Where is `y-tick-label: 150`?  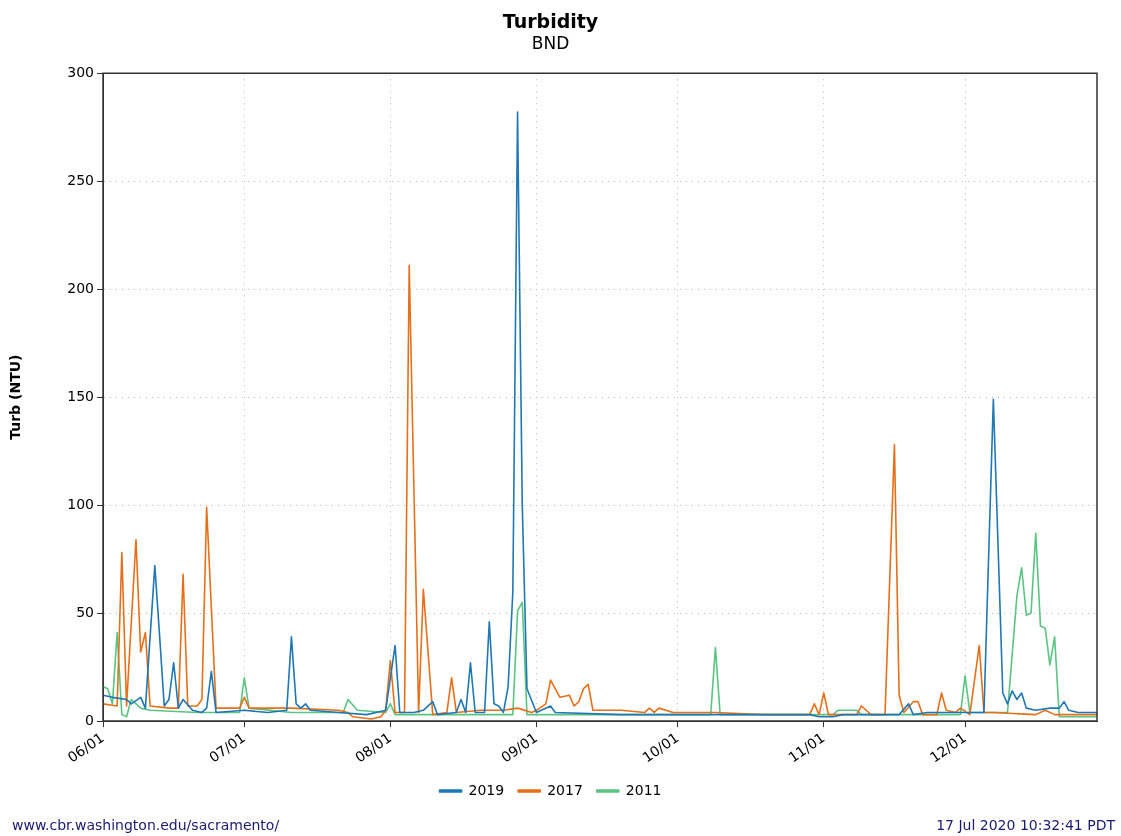
y-tick-label: 150 is located at coordinates (80, 395).